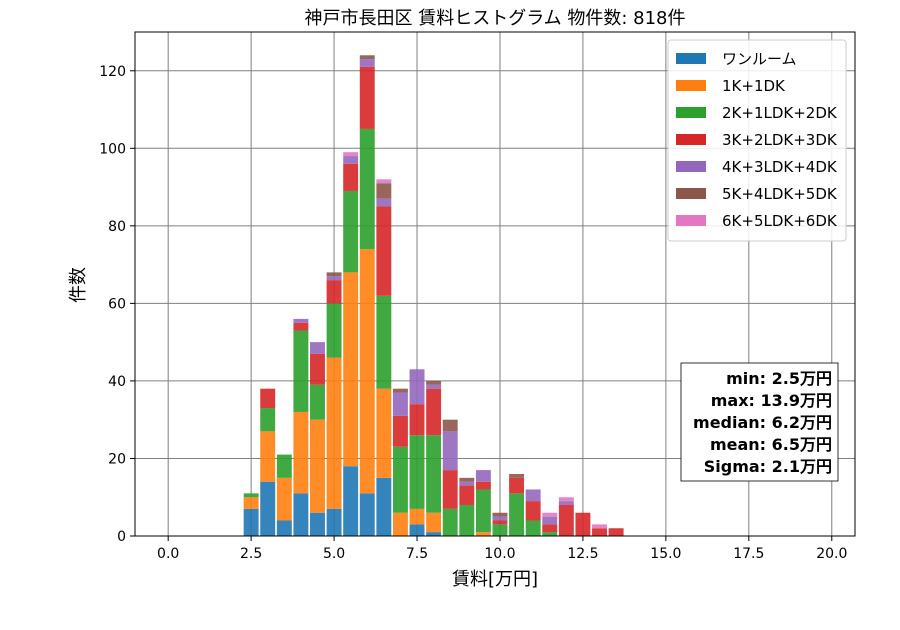  What do you see at coordinates (495, 579) in the screenshot?
I see `x-axis-label: 賃料[万円]` at bounding box center [495, 579].